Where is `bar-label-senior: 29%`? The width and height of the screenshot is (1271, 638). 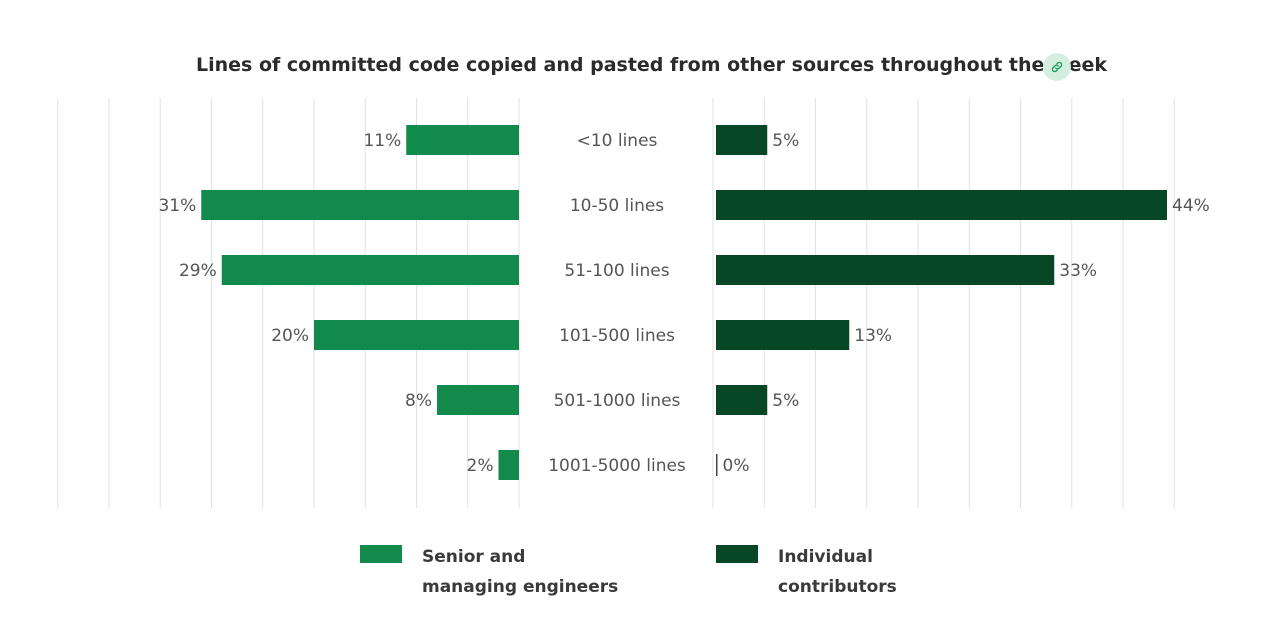
bar-label-senior: 29% is located at coordinates (198, 271).